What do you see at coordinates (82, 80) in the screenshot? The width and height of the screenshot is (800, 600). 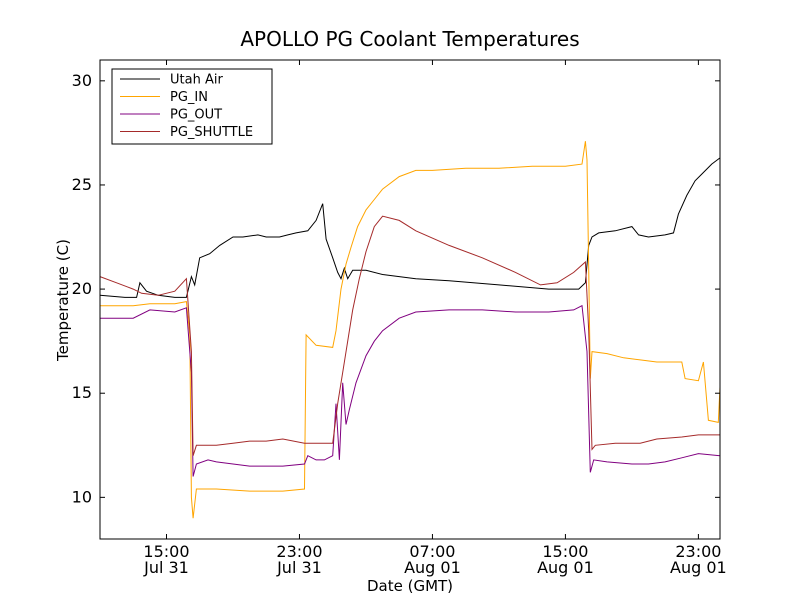 I see `y-tick-label: 30` at bounding box center [82, 80].